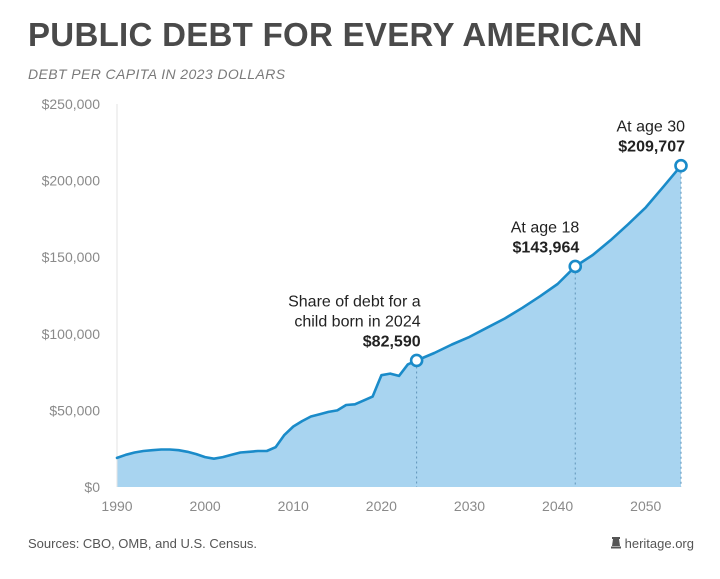  I want to click on y-tick-label: $250,000, so click(71, 104).